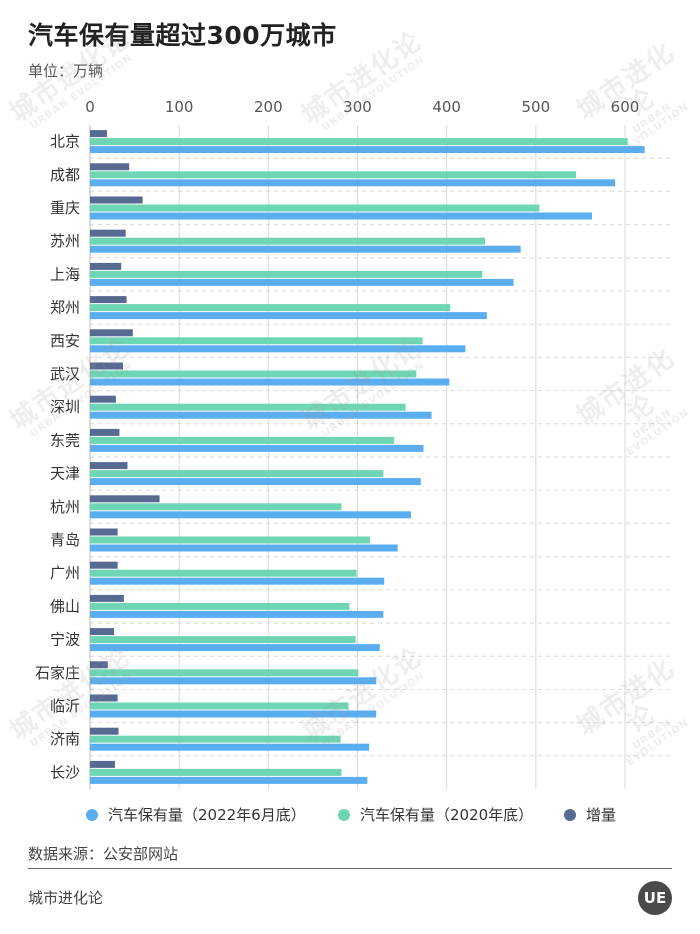 Image resolution: width=700 pixels, height=934 pixels. What do you see at coordinates (66, 898) in the screenshot?
I see `brand-name: 城市进化论` at bounding box center [66, 898].